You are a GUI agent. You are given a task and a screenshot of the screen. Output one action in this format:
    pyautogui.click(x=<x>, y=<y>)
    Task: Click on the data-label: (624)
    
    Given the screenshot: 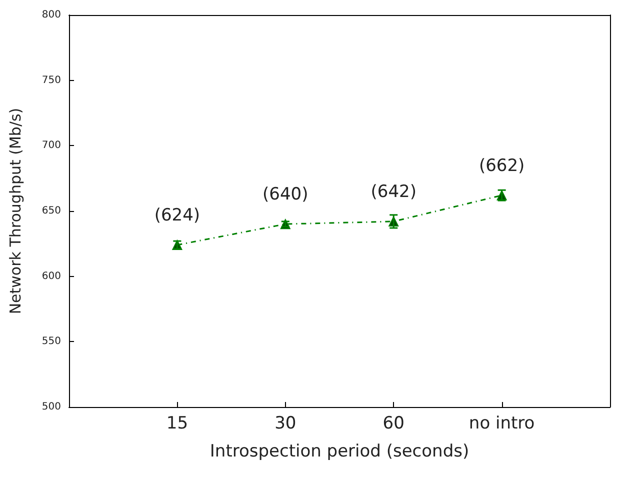 What is the action you would take?
    pyautogui.click(x=177, y=215)
    